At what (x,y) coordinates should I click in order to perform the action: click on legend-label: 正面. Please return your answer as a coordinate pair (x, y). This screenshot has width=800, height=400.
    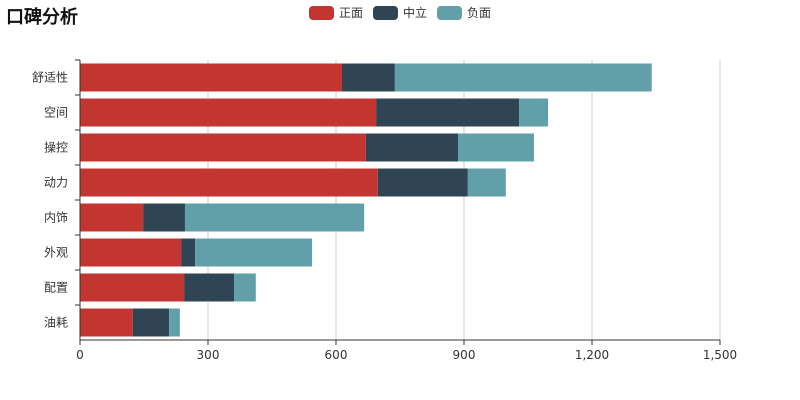
    Looking at the image, I should click on (351, 13).